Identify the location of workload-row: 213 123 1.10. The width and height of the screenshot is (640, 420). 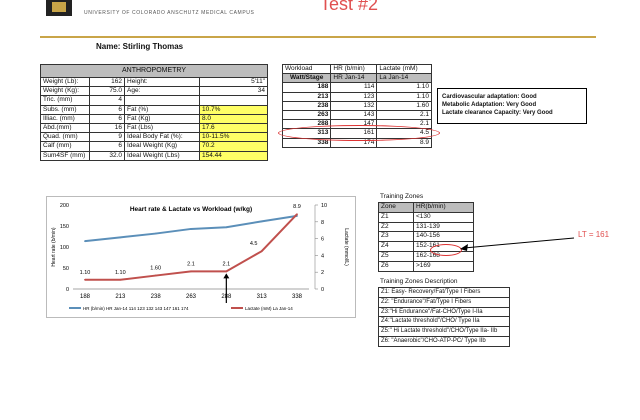
(356, 96).